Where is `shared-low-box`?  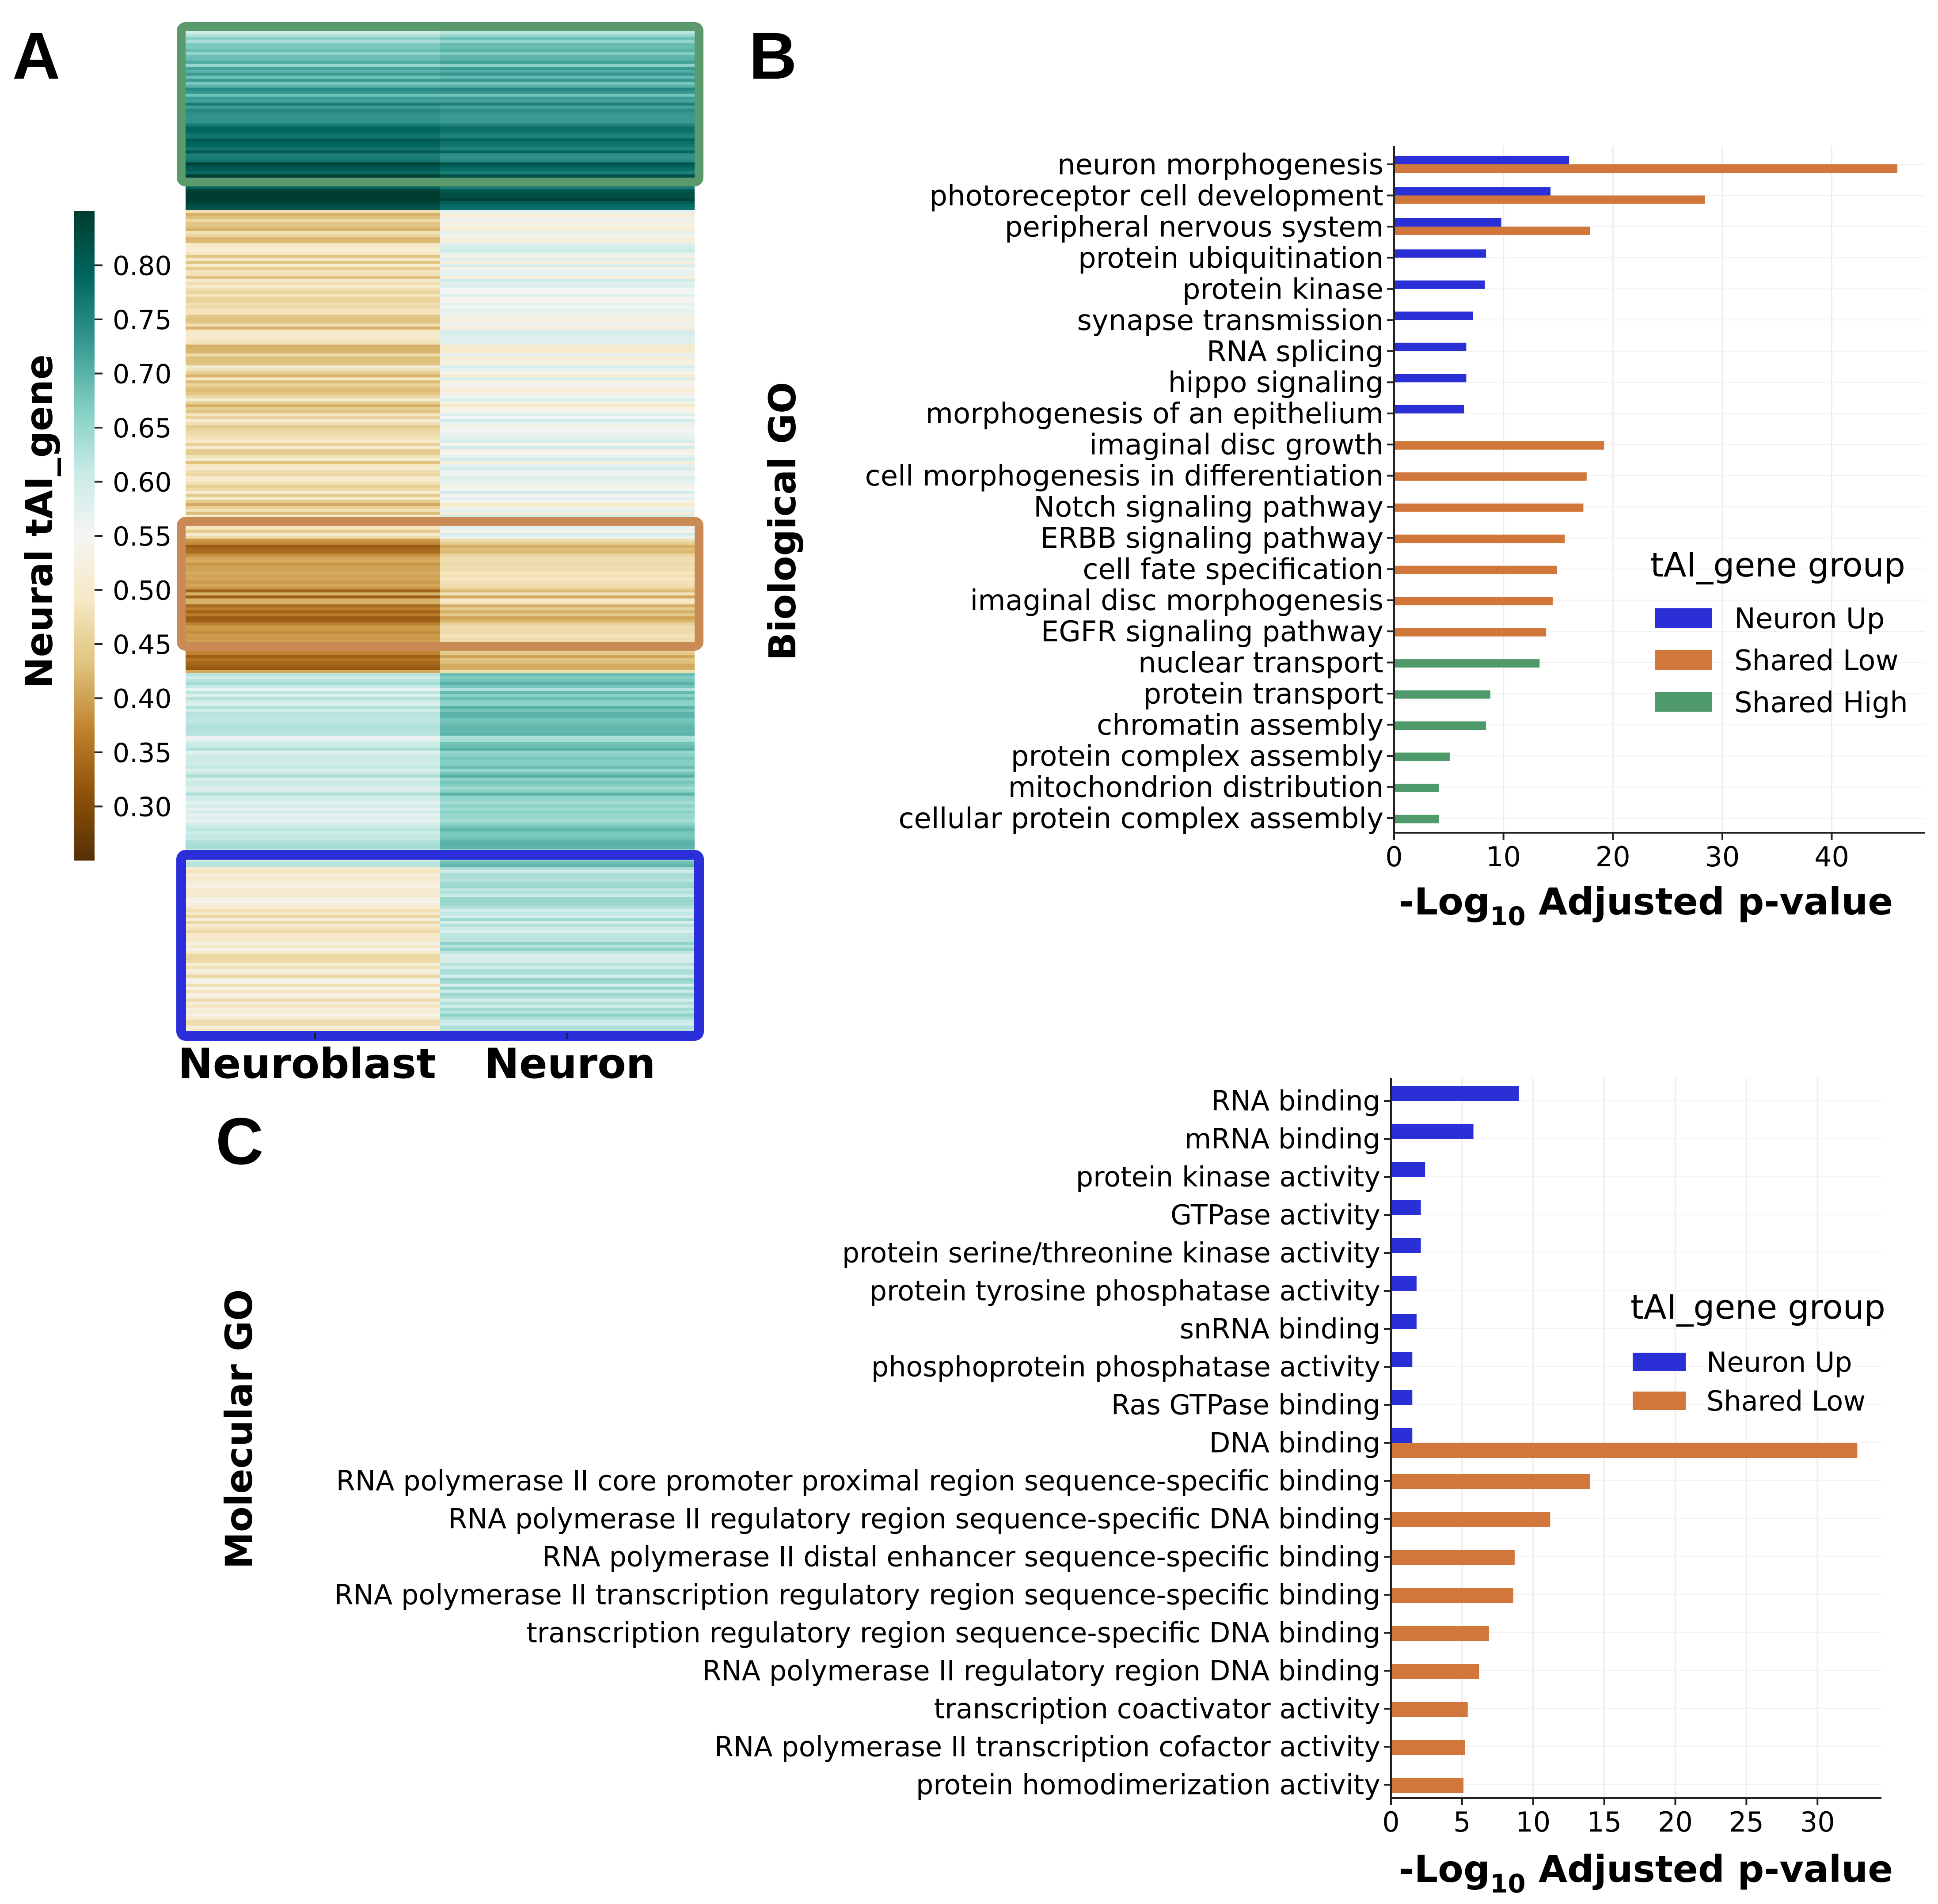 shared-low-box is located at coordinates (440, 584).